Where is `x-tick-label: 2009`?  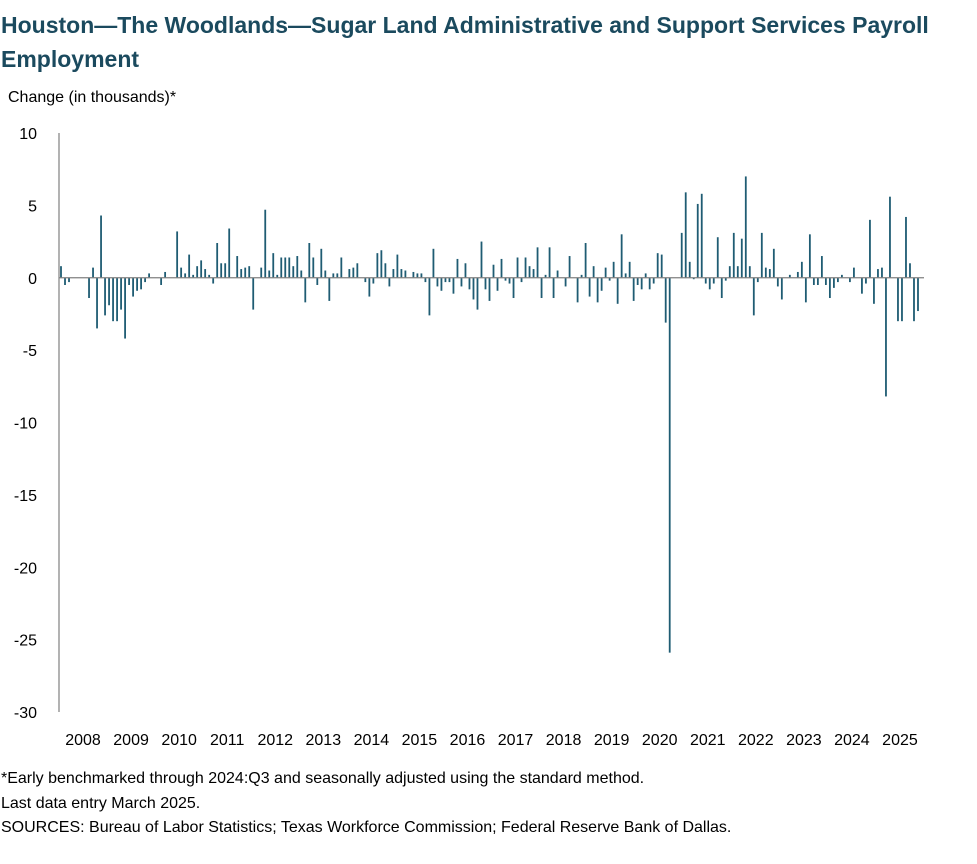 x-tick-label: 2009 is located at coordinates (131, 740).